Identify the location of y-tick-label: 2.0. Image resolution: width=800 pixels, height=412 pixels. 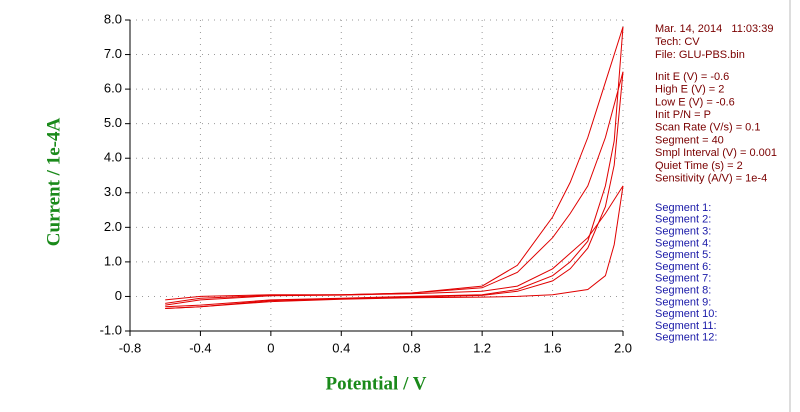
(113, 226).